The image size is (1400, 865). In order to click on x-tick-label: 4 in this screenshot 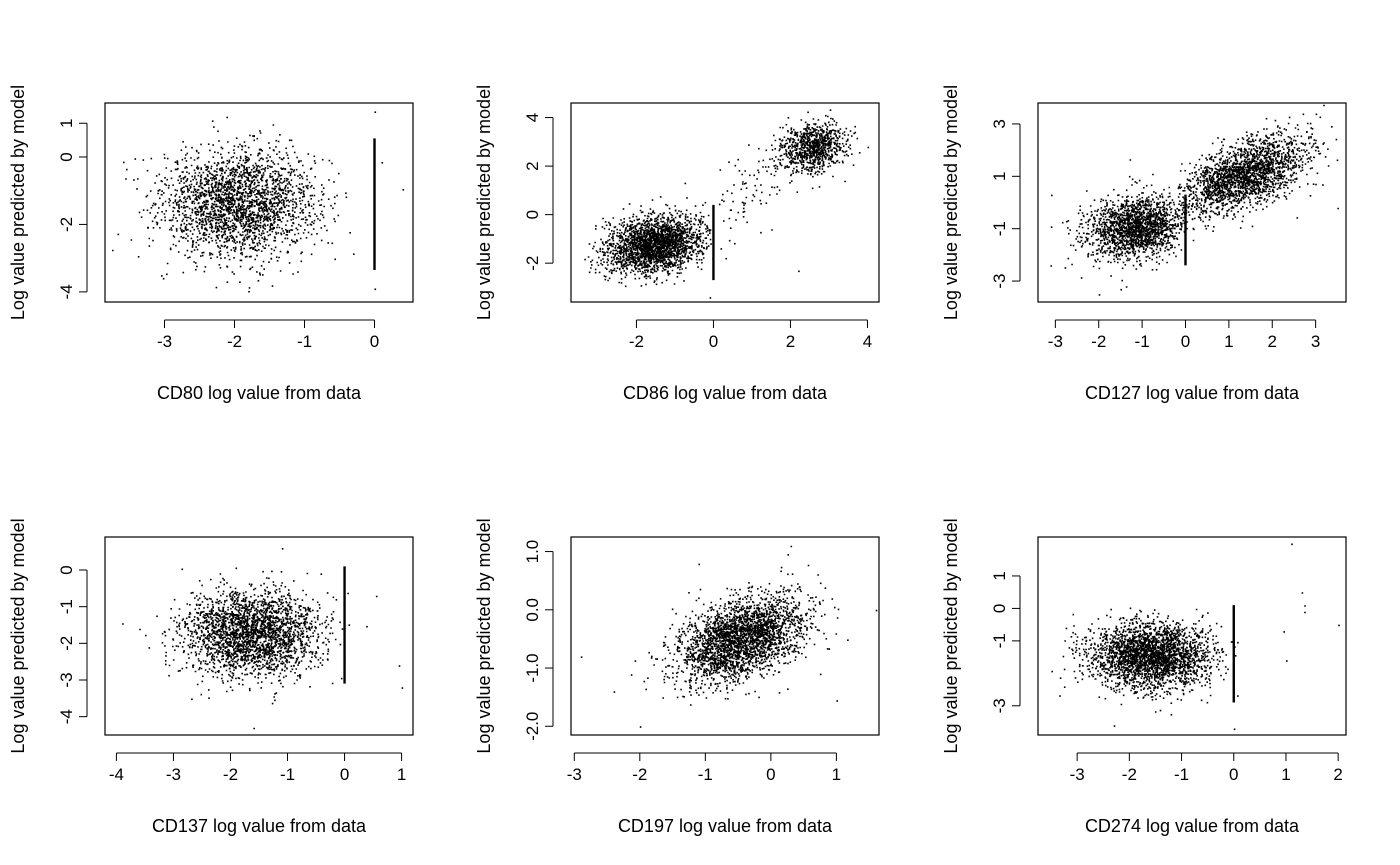, I will do `click(867, 341)`.